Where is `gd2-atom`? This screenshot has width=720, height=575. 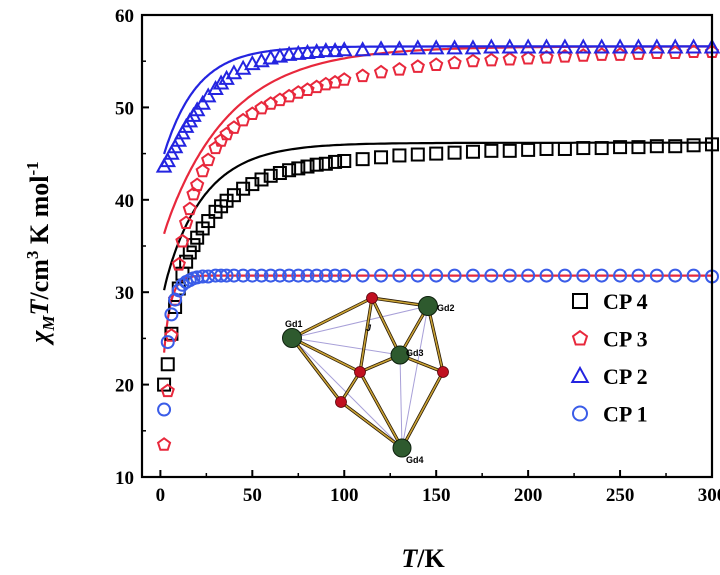
gd2-atom is located at coordinates (428, 306).